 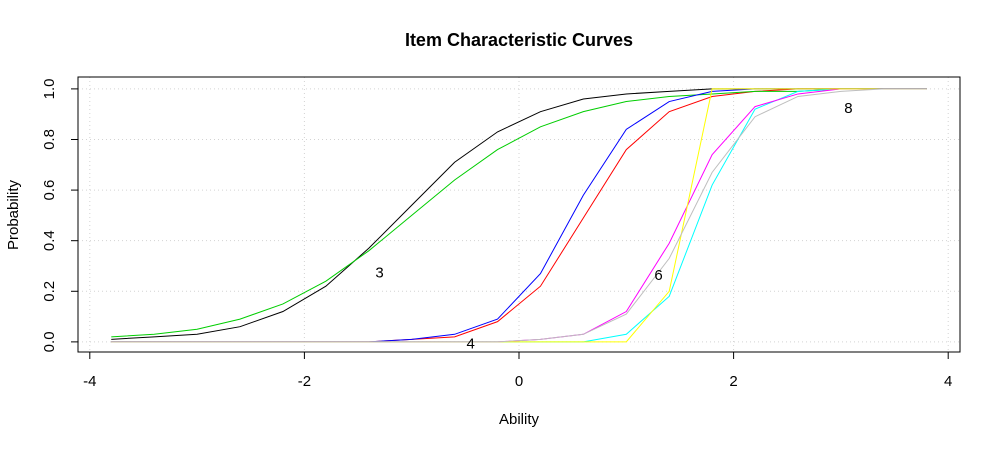 What do you see at coordinates (519, 381) in the screenshot?
I see `x-tick-label: 0` at bounding box center [519, 381].